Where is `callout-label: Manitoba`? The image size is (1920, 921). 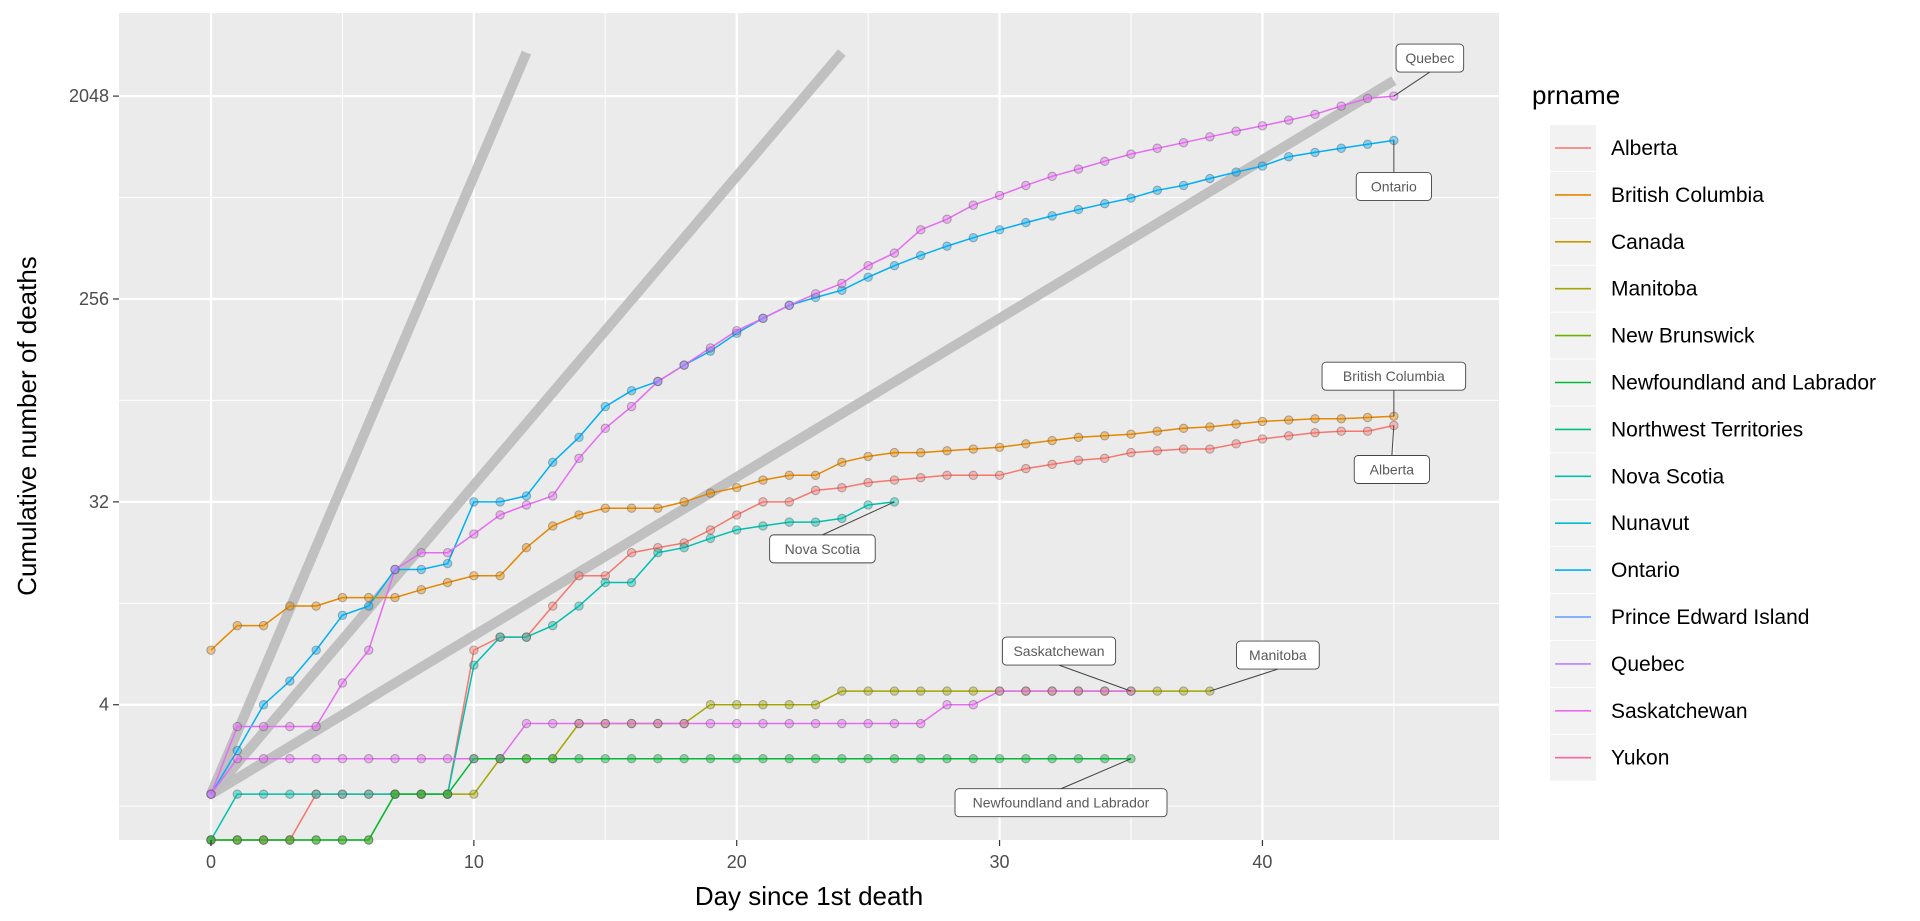
callout-label: Manitoba is located at coordinates (1278, 655).